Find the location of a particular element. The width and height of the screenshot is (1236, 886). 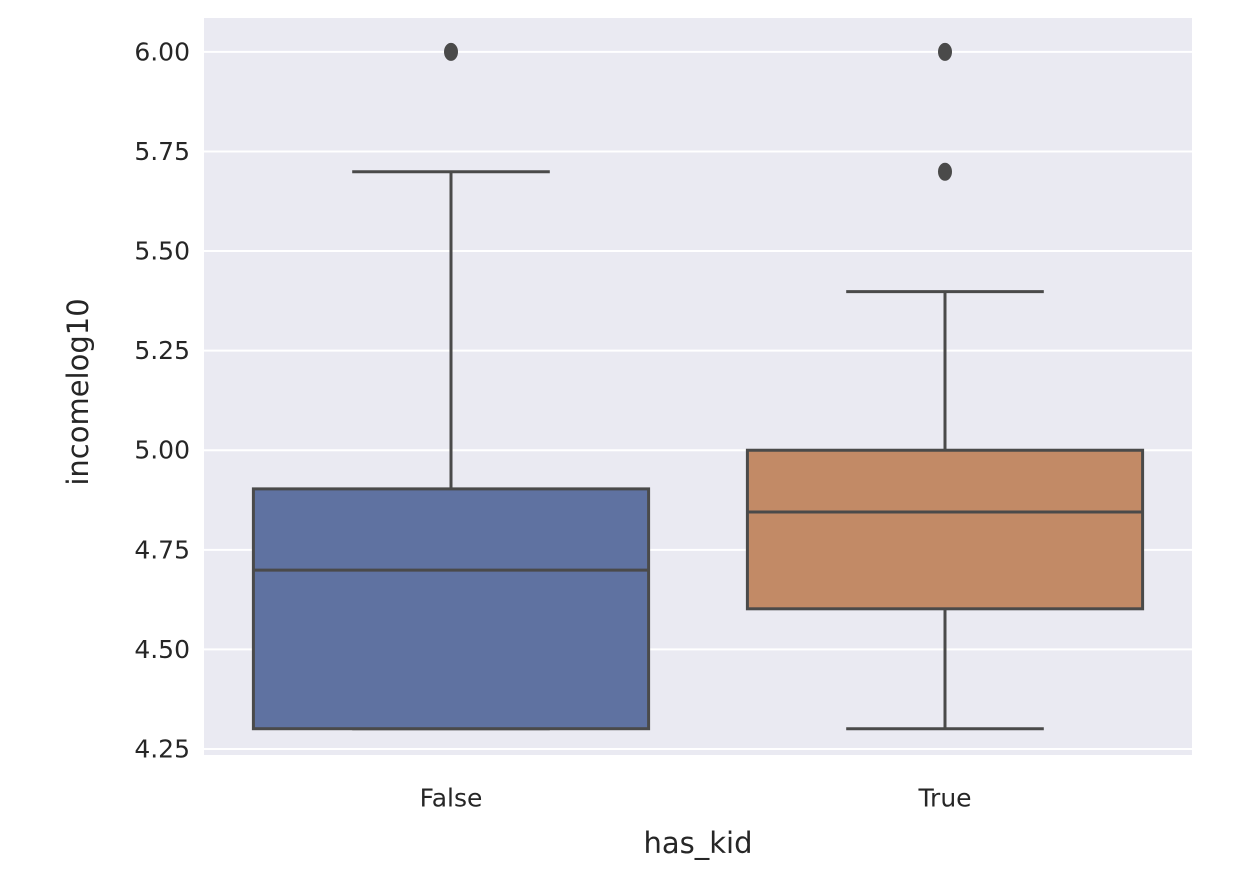

y-tick-label: 5.00 is located at coordinates (162, 450).